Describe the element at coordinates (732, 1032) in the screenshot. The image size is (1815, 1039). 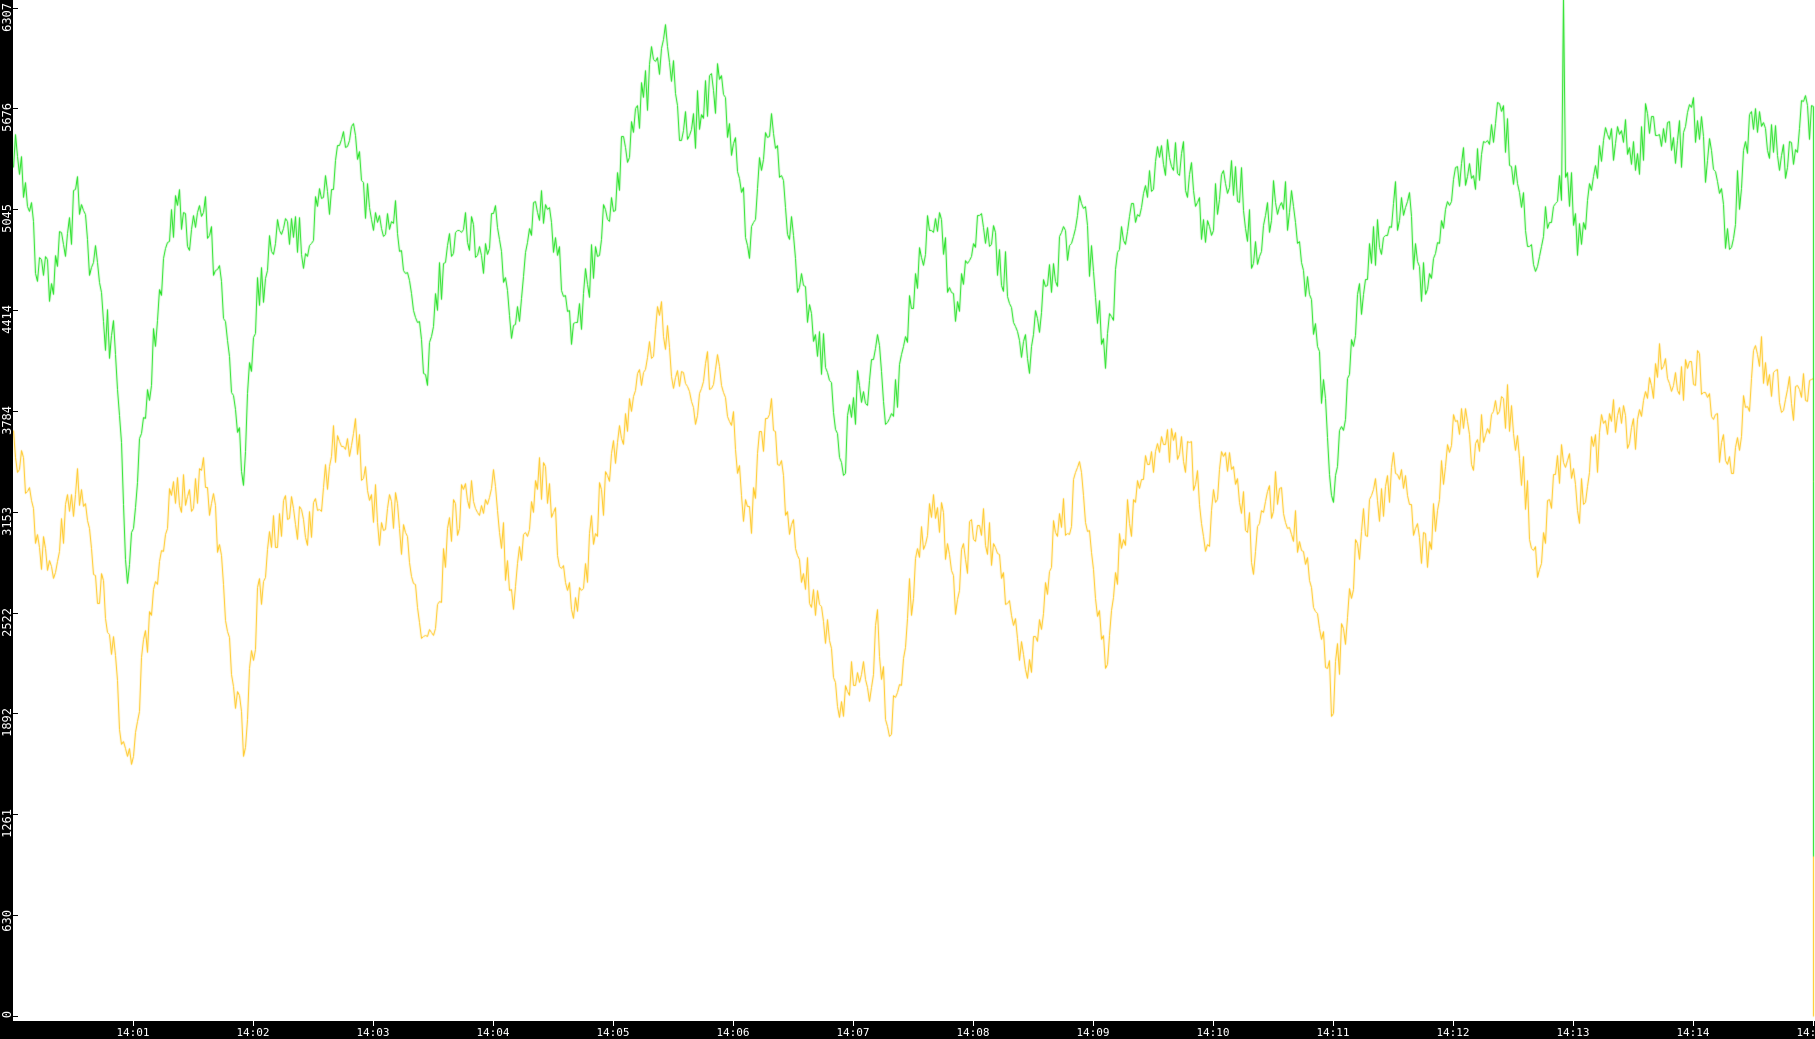
I see `x-tick-label: 14:06` at that location.